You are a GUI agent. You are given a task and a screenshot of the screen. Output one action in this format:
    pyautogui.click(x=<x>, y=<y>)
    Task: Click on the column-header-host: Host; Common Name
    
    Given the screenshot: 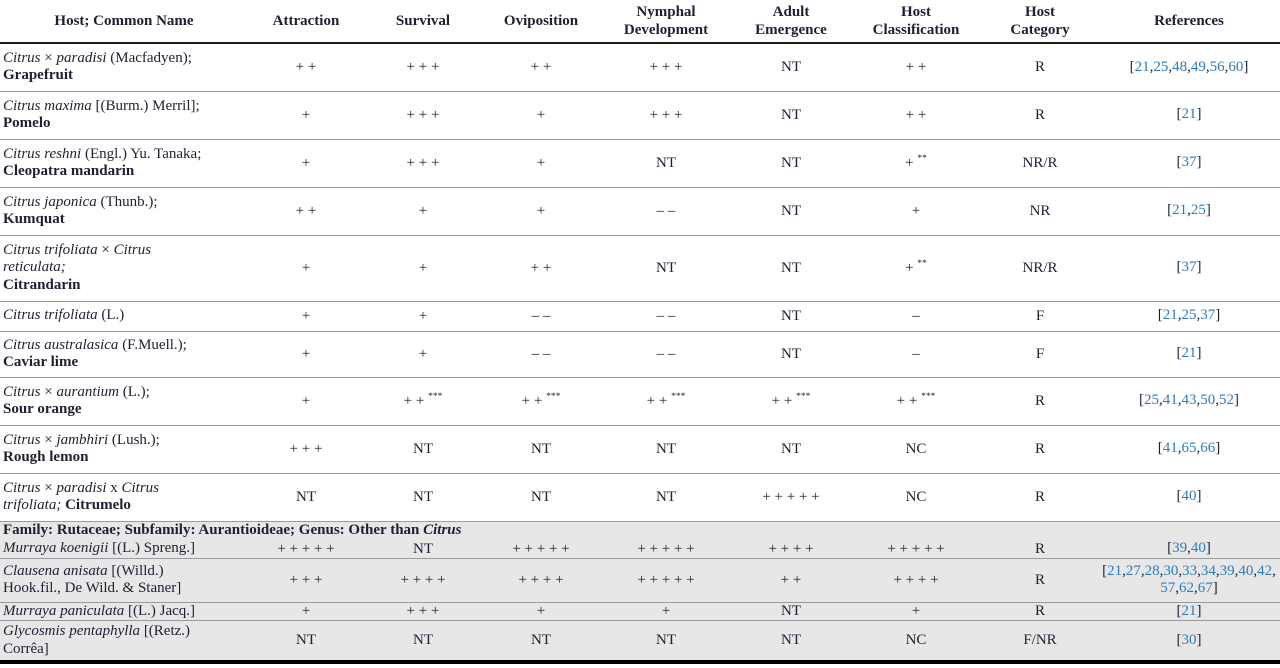 What is the action you would take?
    pyautogui.click(x=124, y=22)
    